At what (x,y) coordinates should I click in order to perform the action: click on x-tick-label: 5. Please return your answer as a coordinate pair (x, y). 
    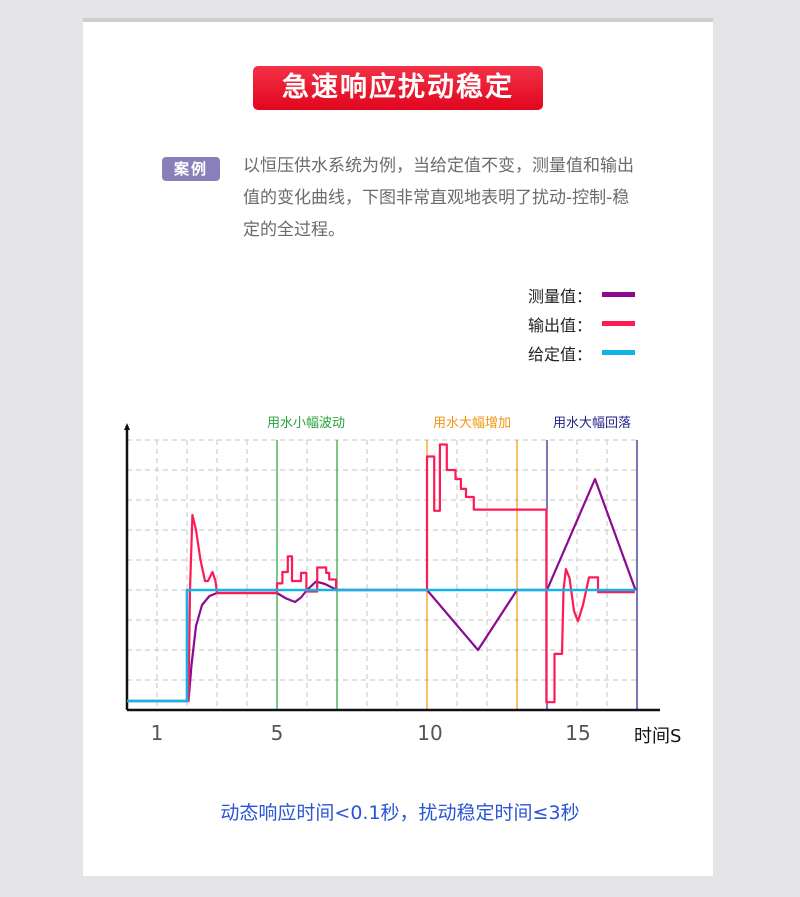
    Looking at the image, I should click on (277, 733).